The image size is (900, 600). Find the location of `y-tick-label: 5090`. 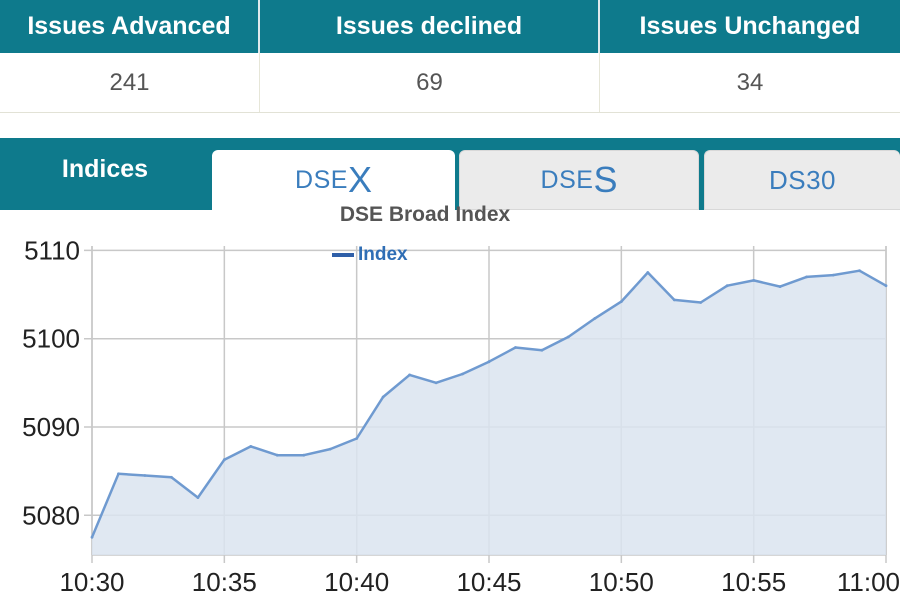

y-tick-label: 5090 is located at coordinates (51, 427).